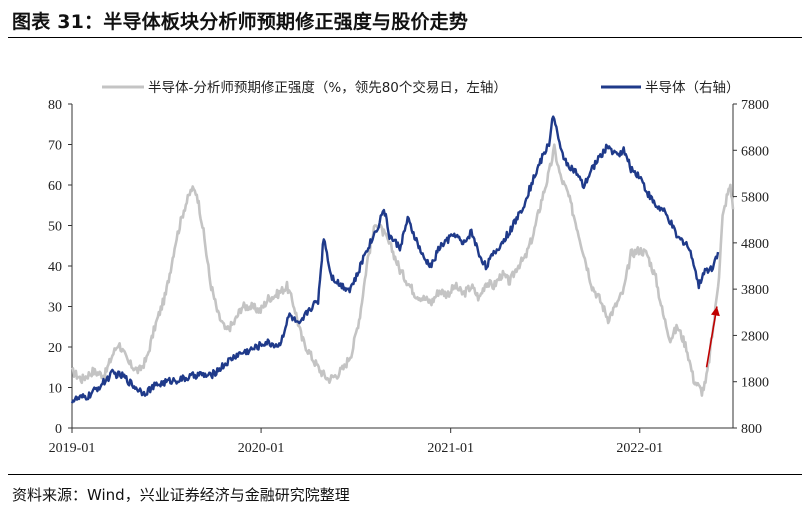 This screenshot has height=520, width=809. What do you see at coordinates (55, 146) in the screenshot?
I see `left-tick-label: 70` at bounding box center [55, 146].